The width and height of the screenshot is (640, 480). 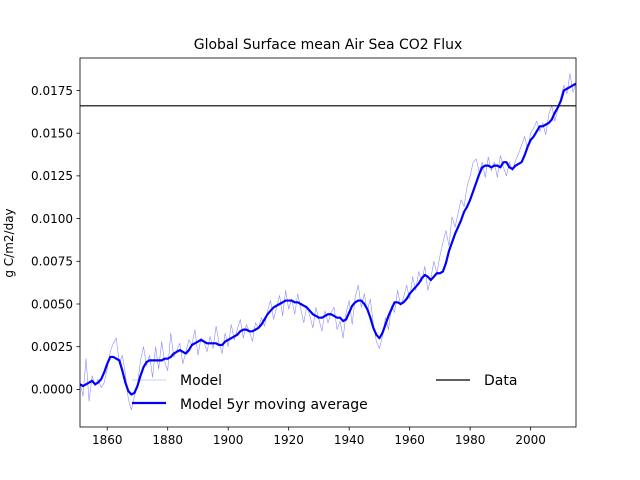 What do you see at coordinates (52, 304) in the screenshot?
I see `y-tick-label: 0.0050` at bounding box center [52, 304].